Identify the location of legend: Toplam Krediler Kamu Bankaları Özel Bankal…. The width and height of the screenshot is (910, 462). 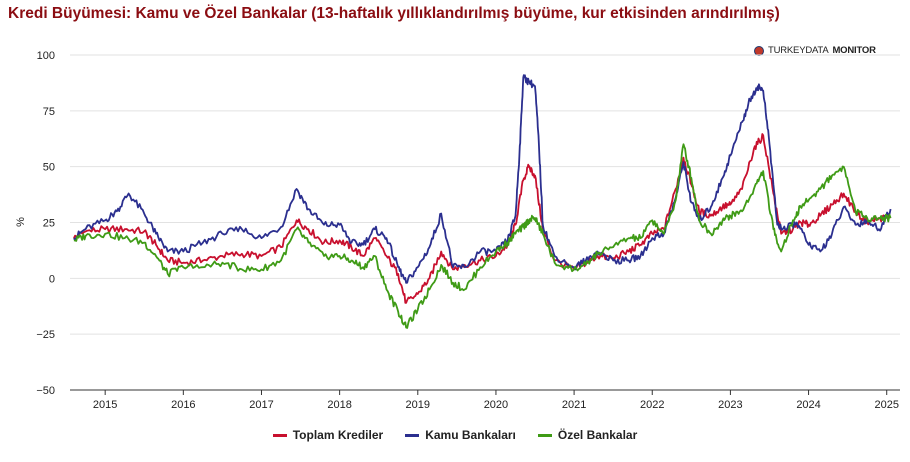
(455, 435).